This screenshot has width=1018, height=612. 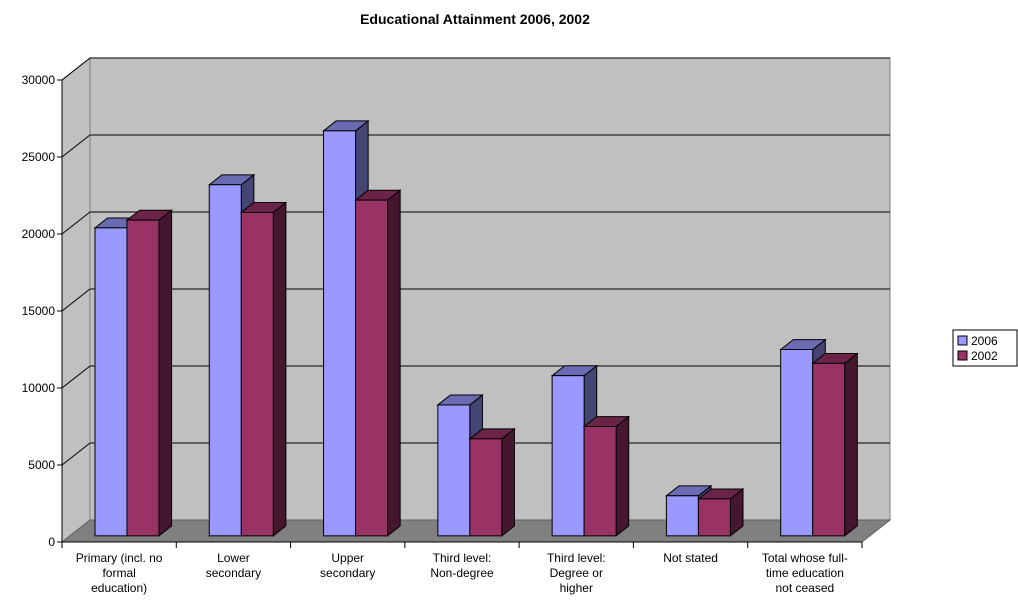 I want to click on y-tick-label: 25000, so click(x=39, y=157).